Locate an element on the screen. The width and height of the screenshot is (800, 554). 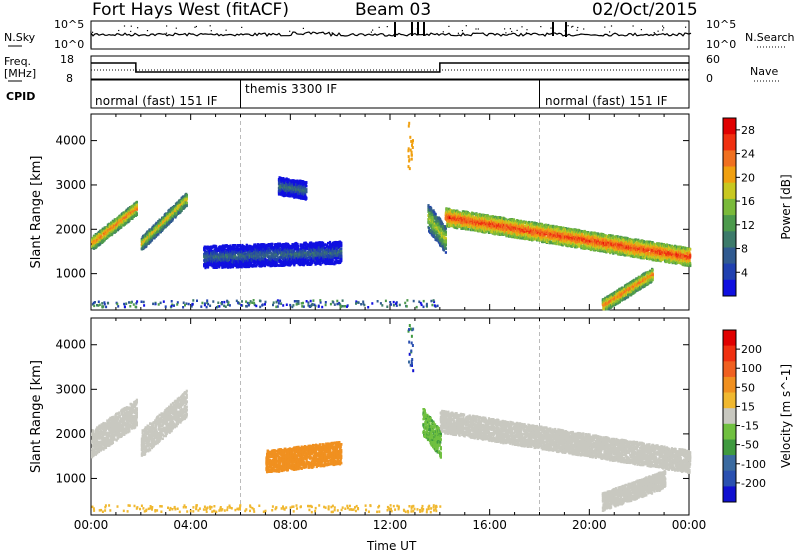
cpid-frame is located at coordinates (390, 94).